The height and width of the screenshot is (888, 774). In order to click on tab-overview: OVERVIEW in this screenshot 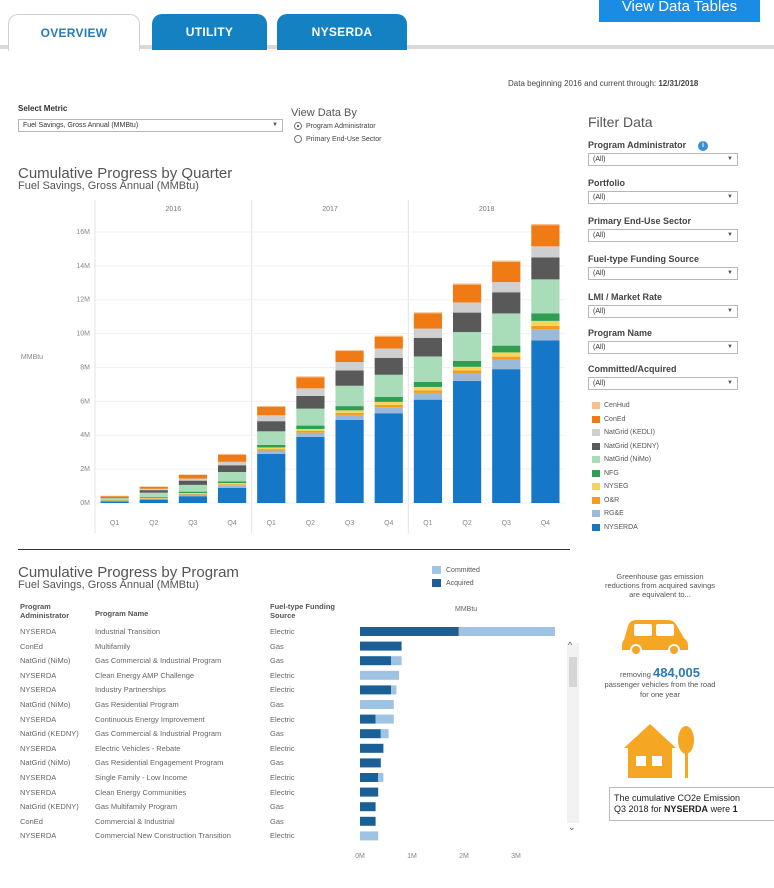, I will do `click(74, 32)`.